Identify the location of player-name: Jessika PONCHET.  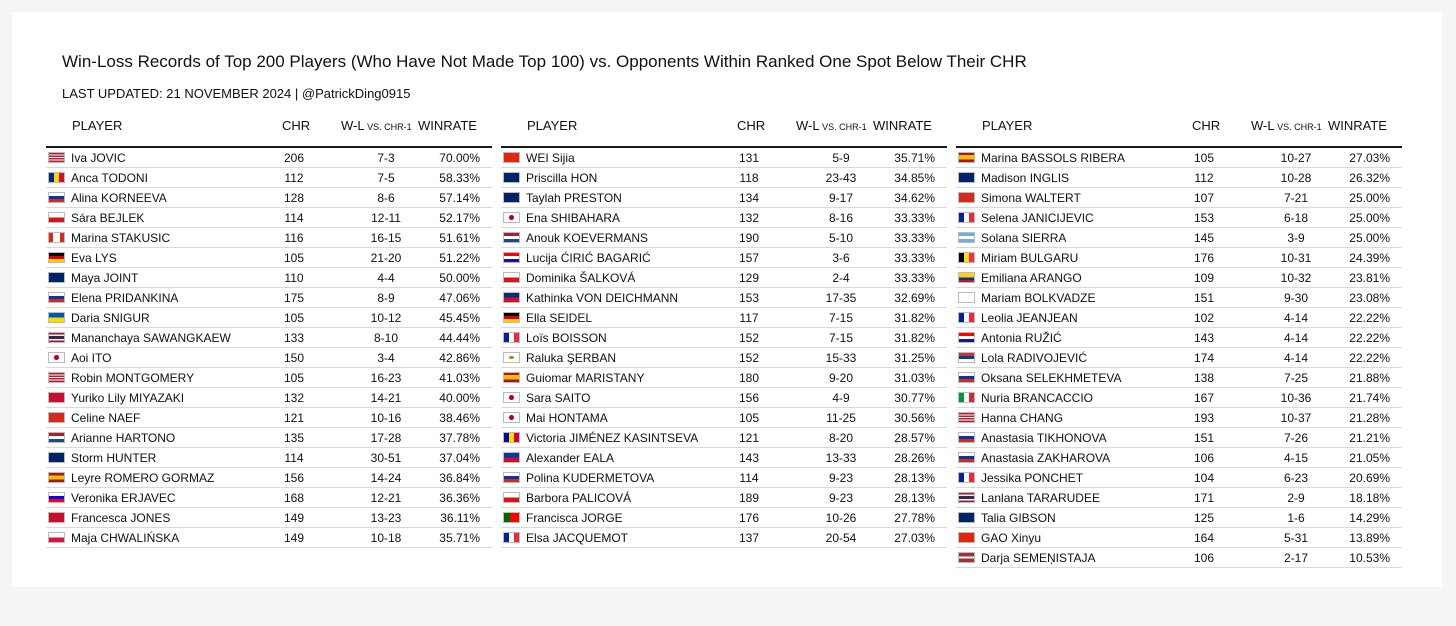
(1032, 478).